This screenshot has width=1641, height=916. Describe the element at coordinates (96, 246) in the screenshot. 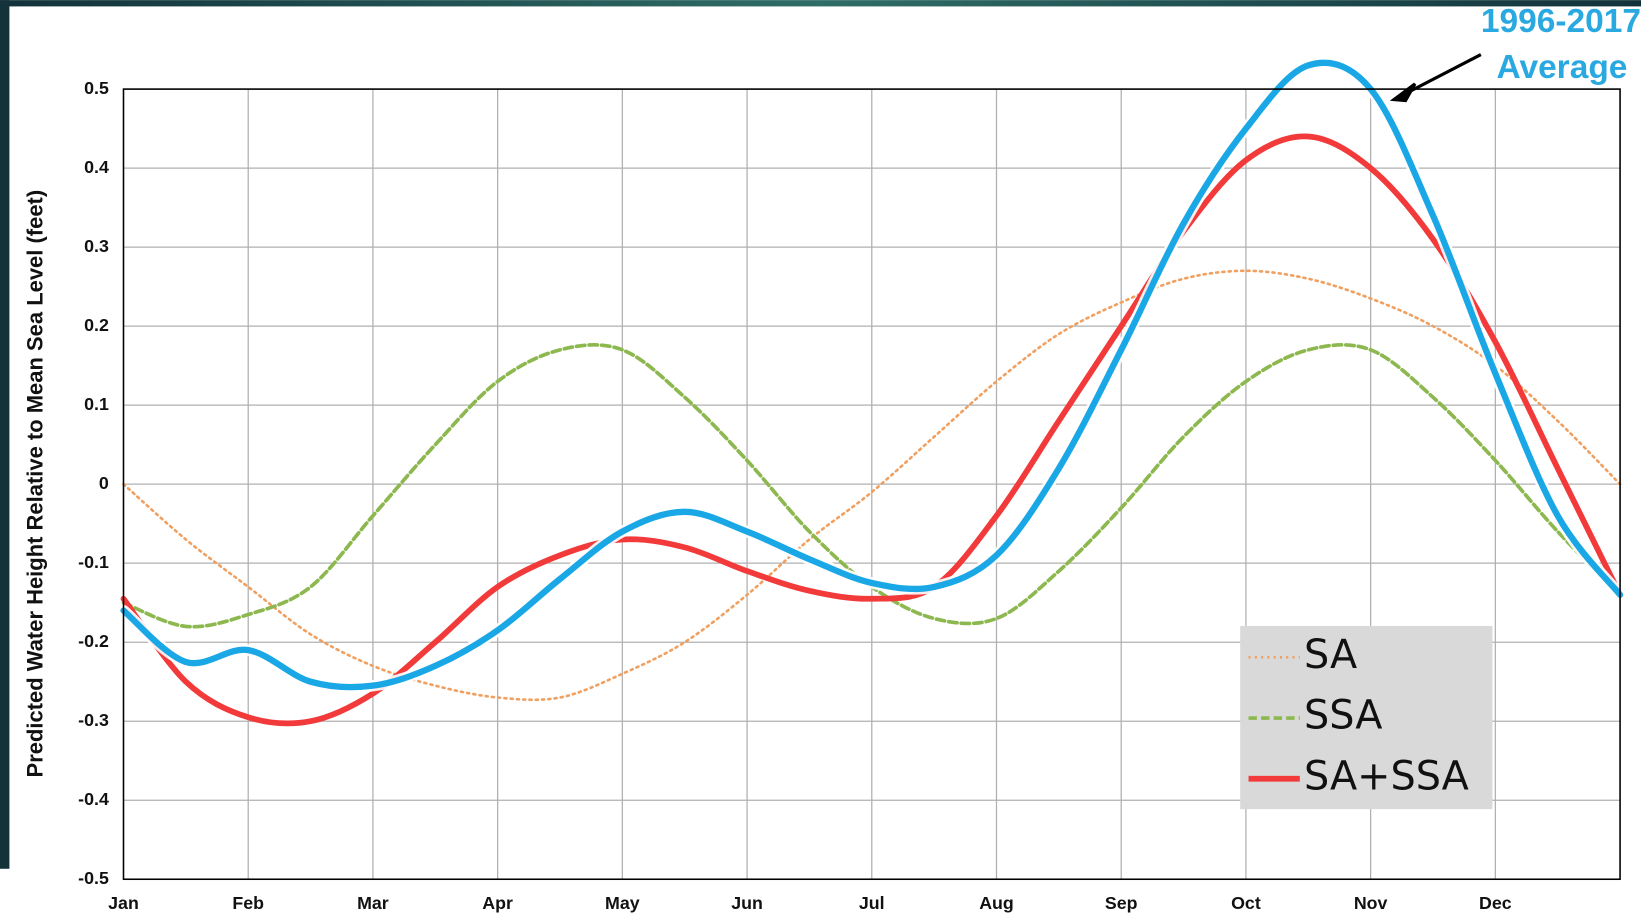

I see `y-tick-label: 0.3` at that location.